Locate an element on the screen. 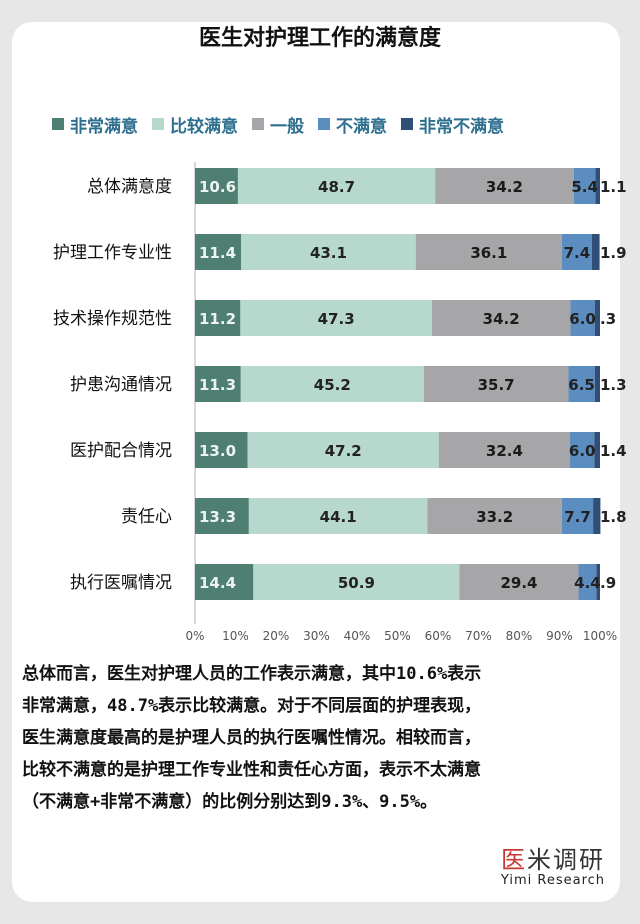 This screenshot has height=924, width=640. data-label: 35.7 is located at coordinates (496, 385).